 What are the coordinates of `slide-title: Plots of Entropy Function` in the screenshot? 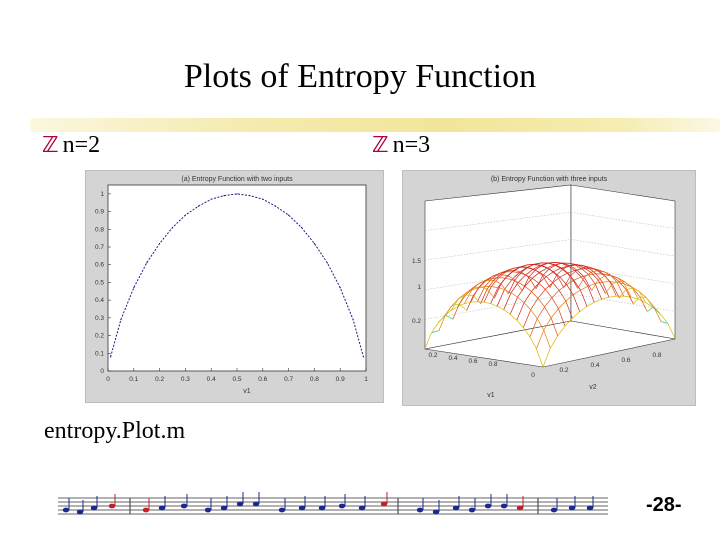 It's located at (360, 76).